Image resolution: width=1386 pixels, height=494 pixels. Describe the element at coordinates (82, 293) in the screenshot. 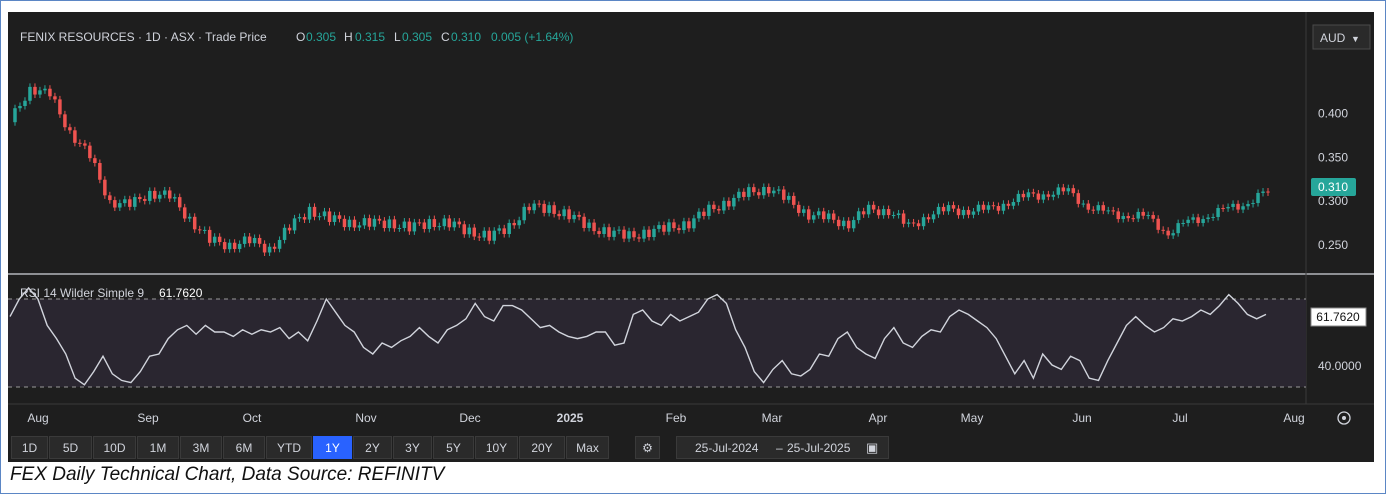

I see `rsi-title: RSI 14 Wilder Simple 9` at that location.